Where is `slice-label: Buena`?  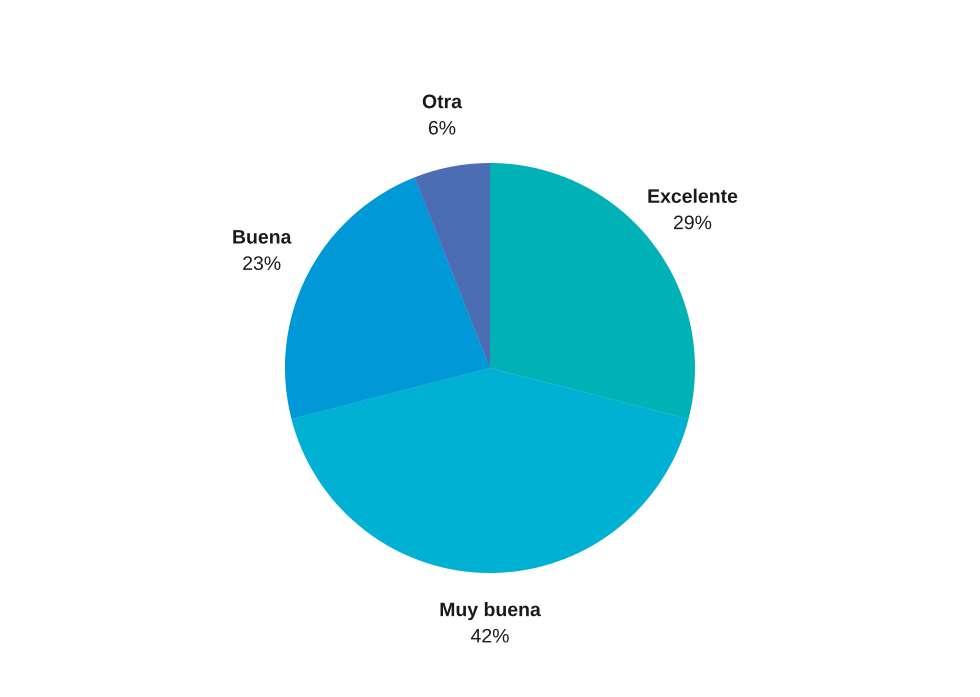 slice-label: Buena is located at coordinates (262, 237).